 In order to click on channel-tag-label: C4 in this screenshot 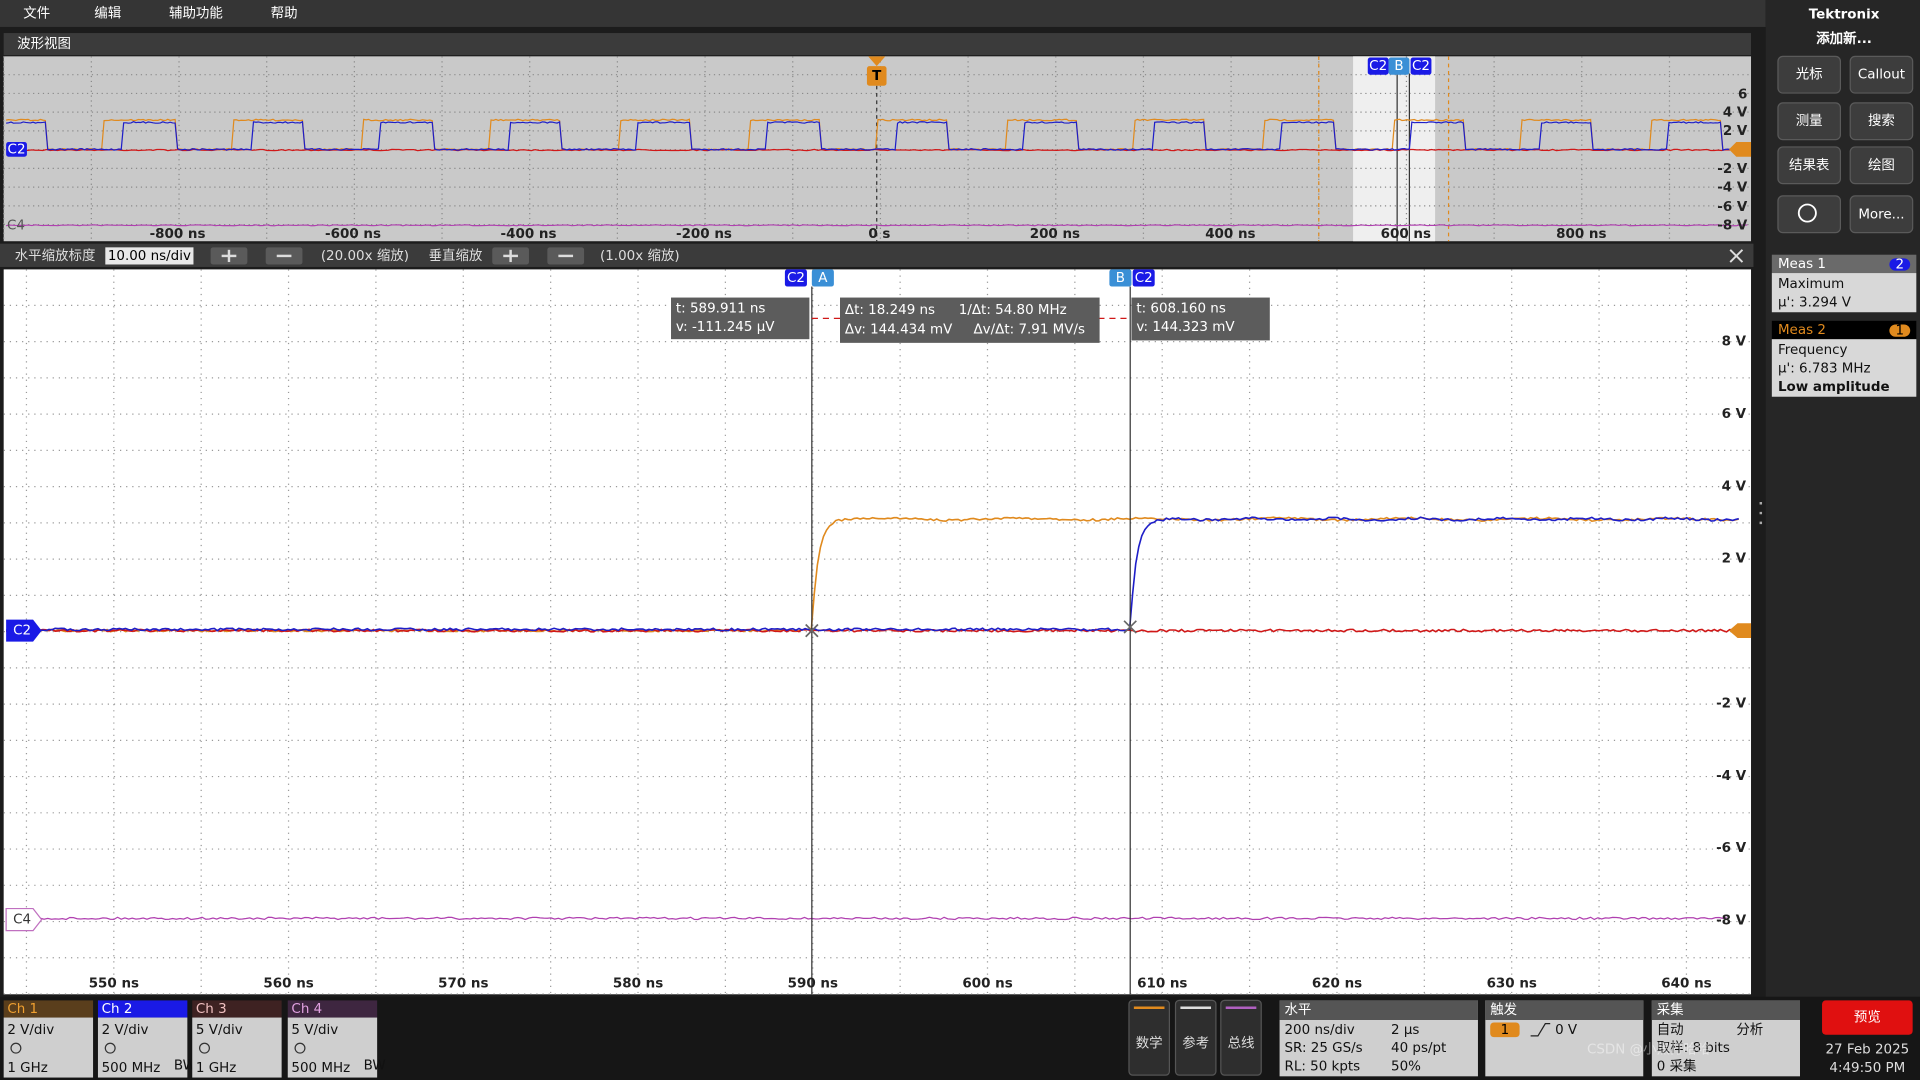, I will do `click(16, 225)`.